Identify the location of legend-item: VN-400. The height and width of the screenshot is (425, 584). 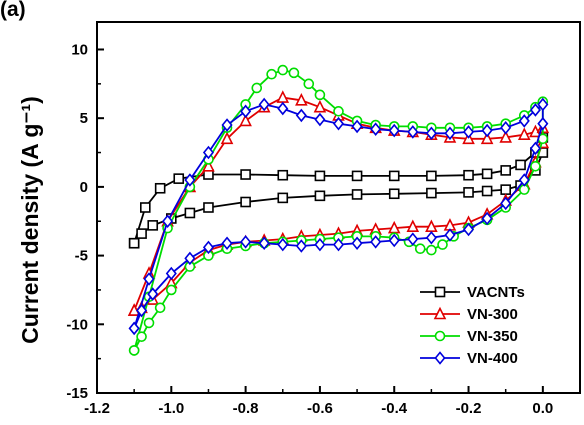
(469, 358).